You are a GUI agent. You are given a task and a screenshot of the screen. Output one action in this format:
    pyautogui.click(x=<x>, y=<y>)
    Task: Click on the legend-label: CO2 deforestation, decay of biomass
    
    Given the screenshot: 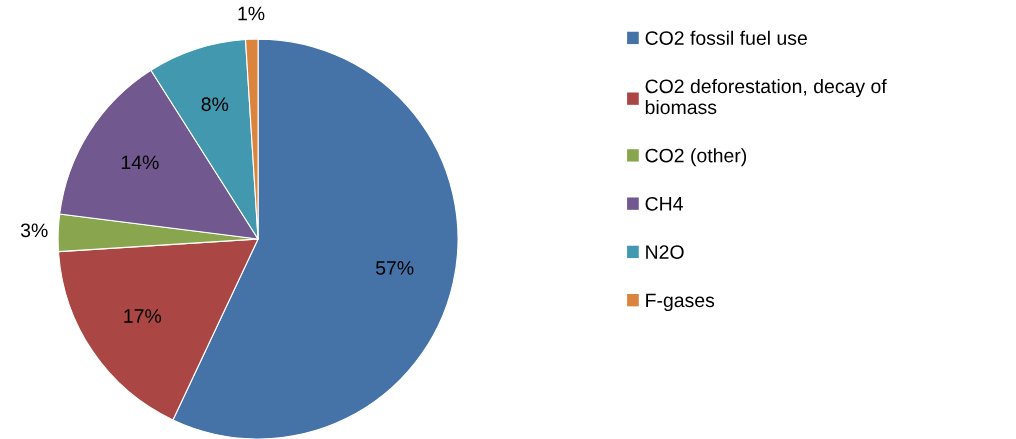 What is the action you would take?
    pyautogui.click(x=766, y=96)
    